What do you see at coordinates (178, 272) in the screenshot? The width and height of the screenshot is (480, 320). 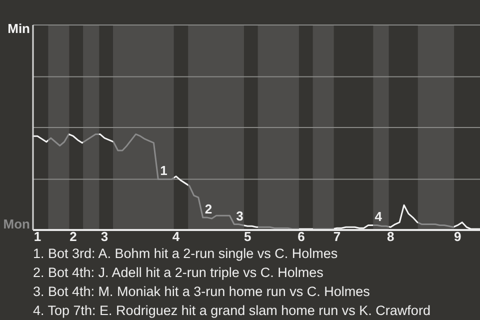 I see `text: 2. Bot 4th: J. Adell hit a 2-run triple vs C. Holmes` at bounding box center [178, 272].